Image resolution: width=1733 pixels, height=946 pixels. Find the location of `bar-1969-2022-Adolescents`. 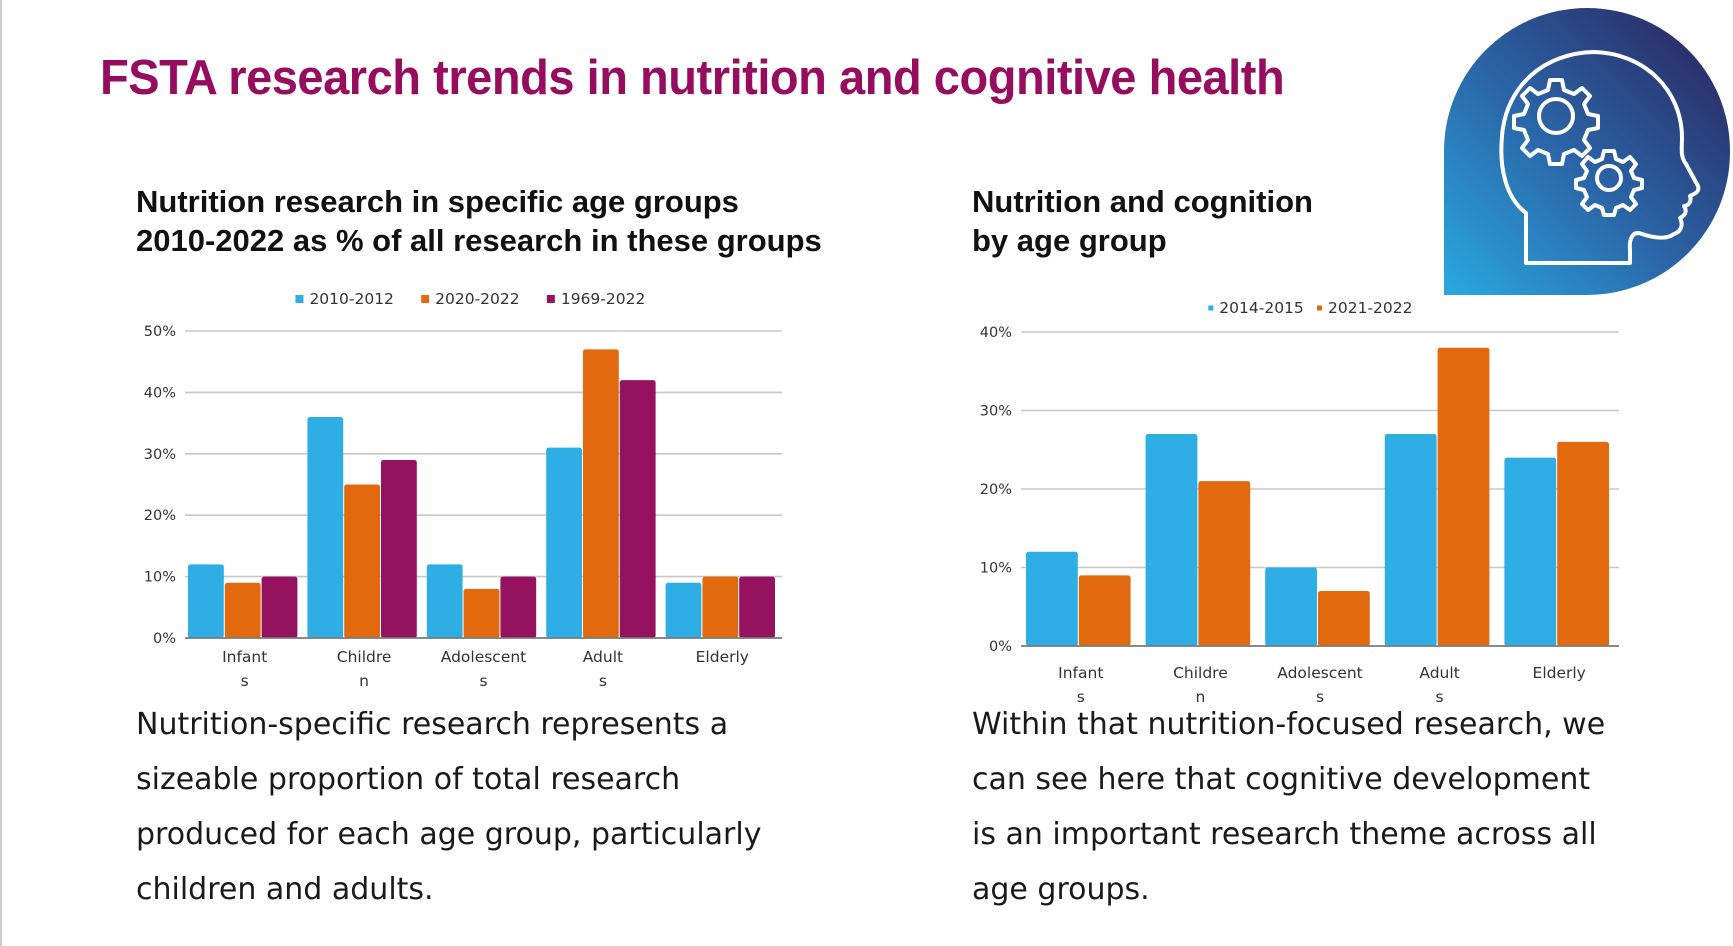

bar-1969-2022-Adolescents is located at coordinates (518, 607).